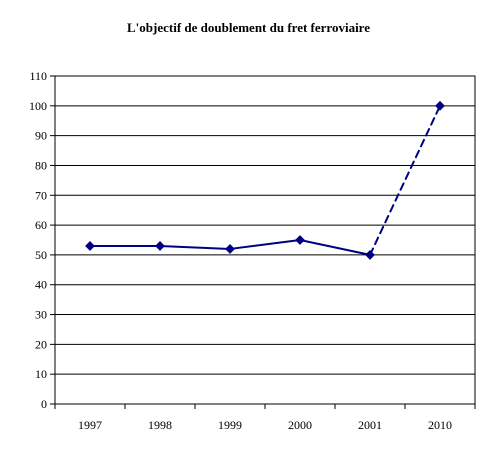 This screenshot has width=497, height=458. Describe the element at coordinates (370, 255) in the screenshot. I see `data-point-2001` at that location.